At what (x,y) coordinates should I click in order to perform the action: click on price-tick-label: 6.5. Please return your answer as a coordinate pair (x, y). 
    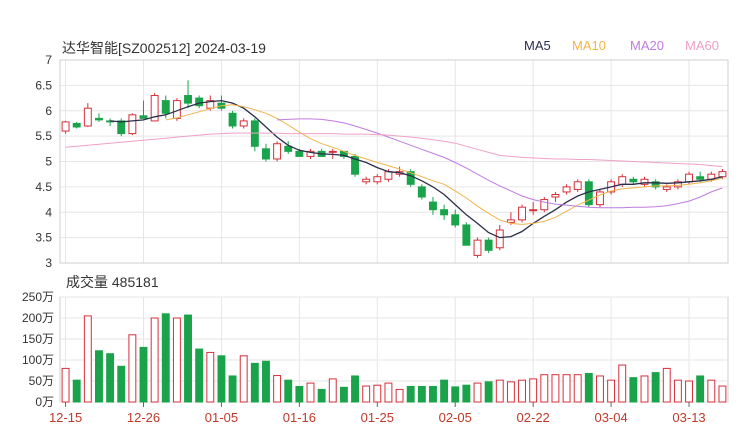
    Looking at the image, I should click on (43, 85).